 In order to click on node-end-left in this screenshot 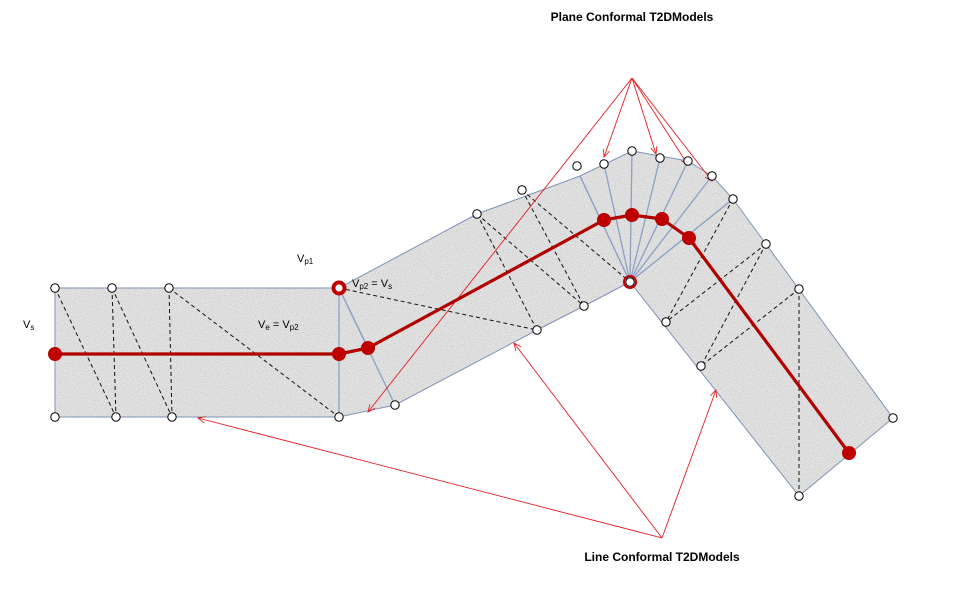, I will do `click(339, 354)`.